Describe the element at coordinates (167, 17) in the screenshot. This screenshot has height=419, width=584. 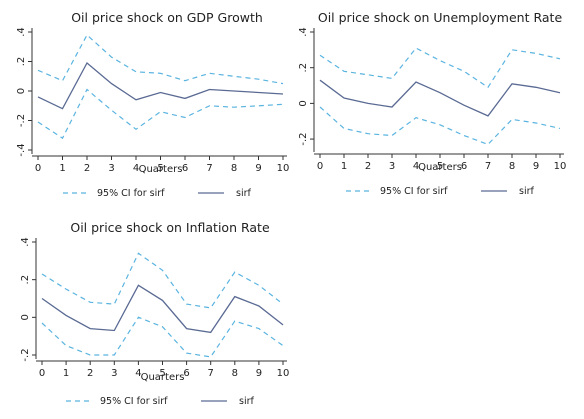
I see `chart-title: Oil price shock on GDP Growth` at that location.